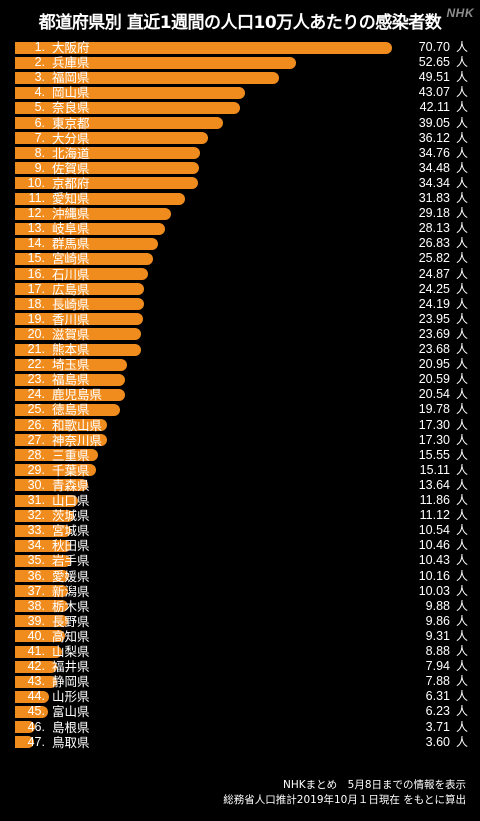  What do you see at coordinates (434, 62) in the screenshot?
I see `value-label: 52.65` at bounding box center [434, 62].